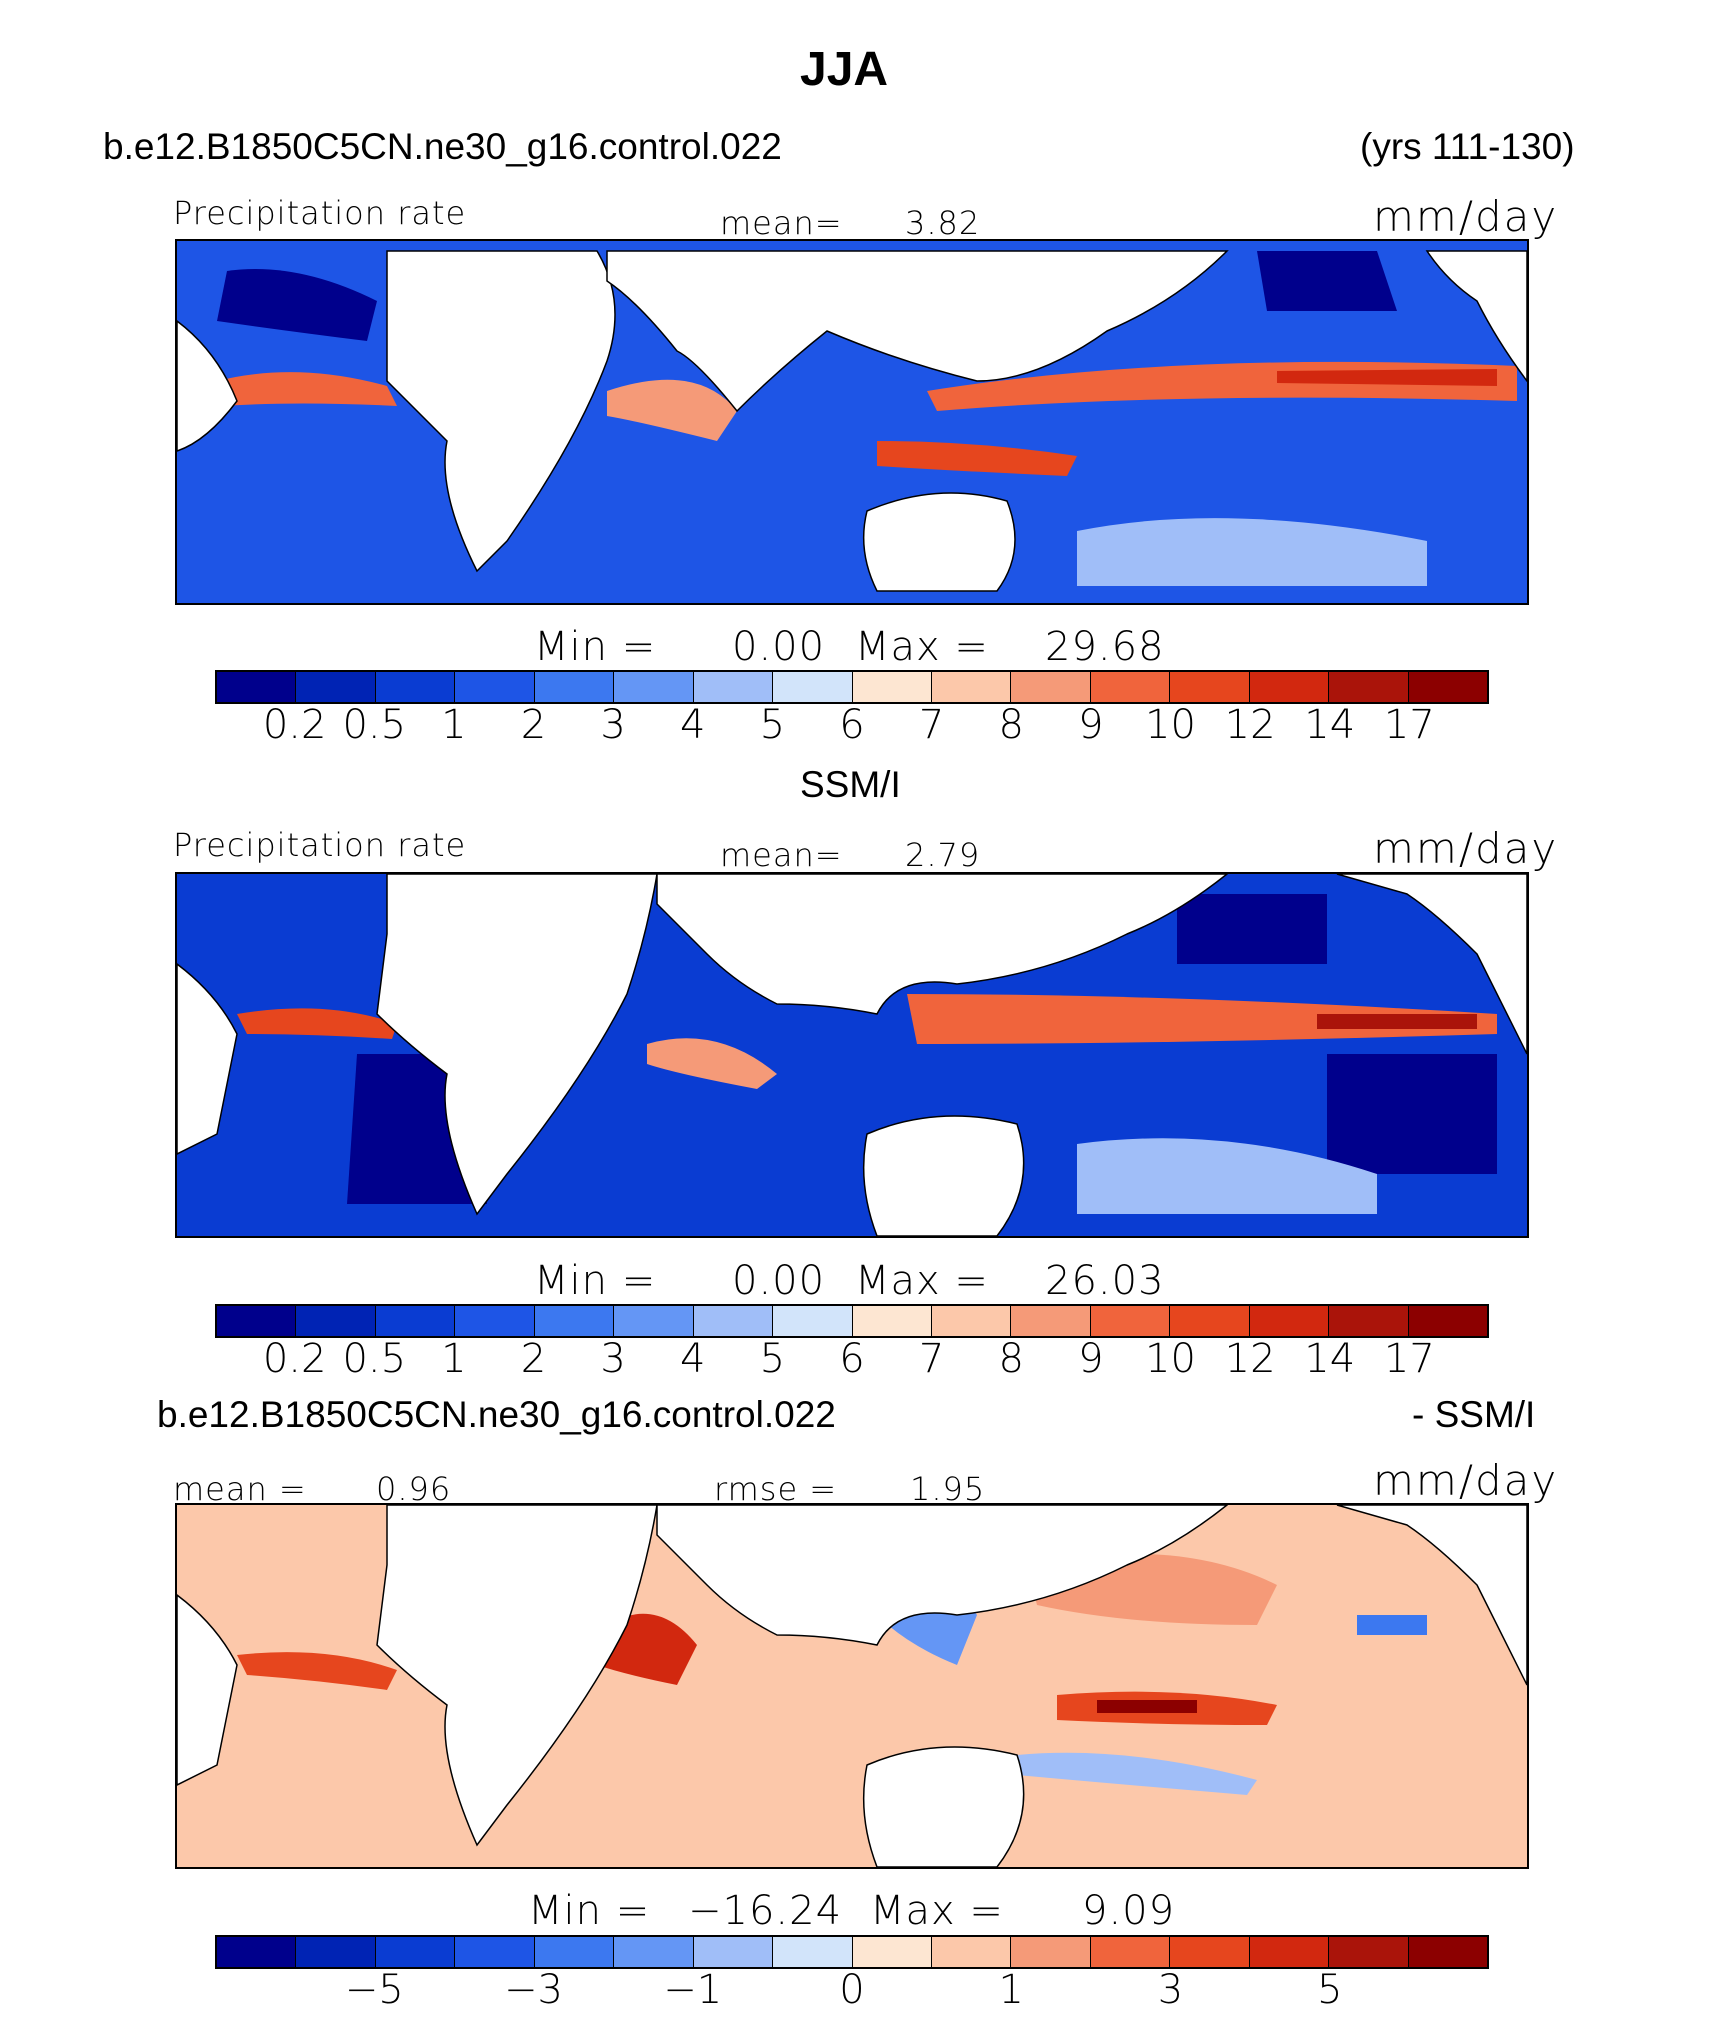 Image resolution: width=1710 pixels, height=2036 pixels. Describe the element at coordinates (1170, 1359) in the screenshot. I see `colorbar-tick-label: 10` at that location.